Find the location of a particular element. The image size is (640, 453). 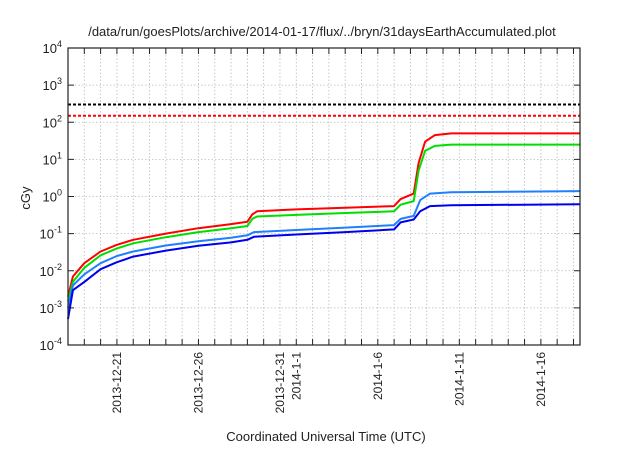

y-tick-labels: 10⁻⁴ 10⁻³ 10⁻² 10⁻¹ 10⁰ 10¹ 10² 10³ 10⁴ is located at coordinates (51, 196).